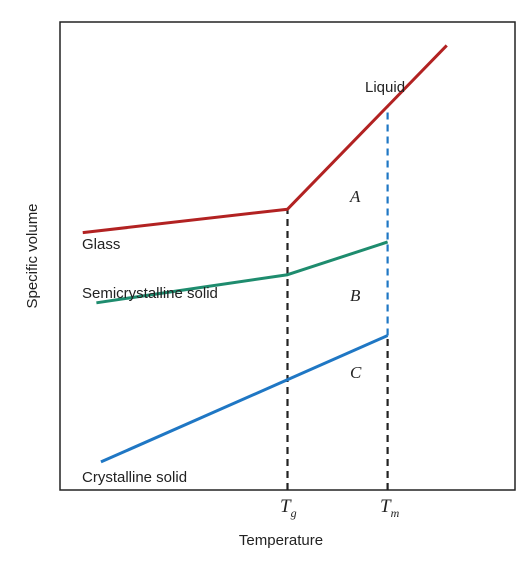  What do you see at coordinates (390, 508) in the screenshot?
I see `tick-label-tm: Tm` at bounding box center [390, 508].